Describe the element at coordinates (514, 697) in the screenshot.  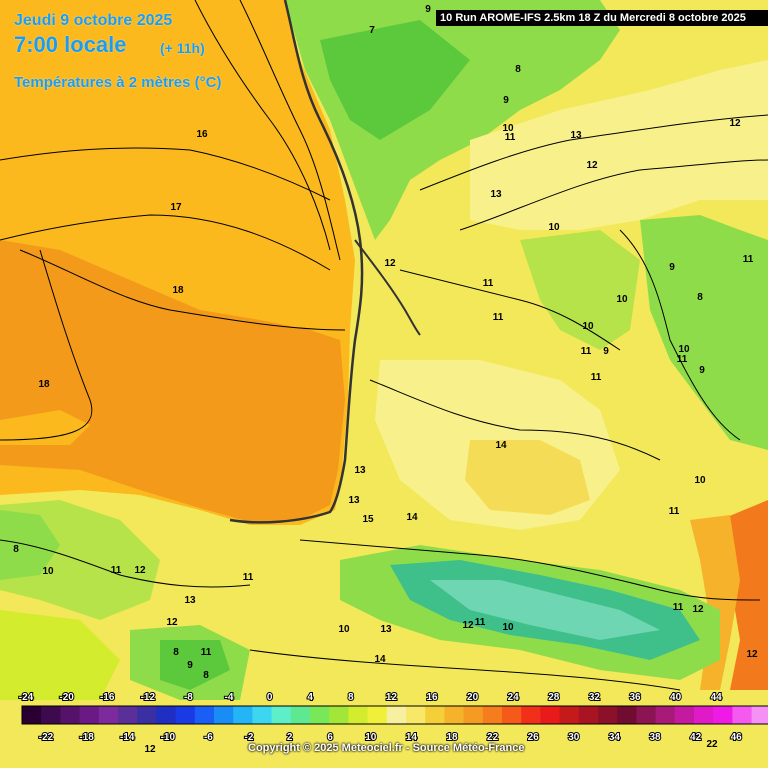
I see `scale-label: 24` at that location.